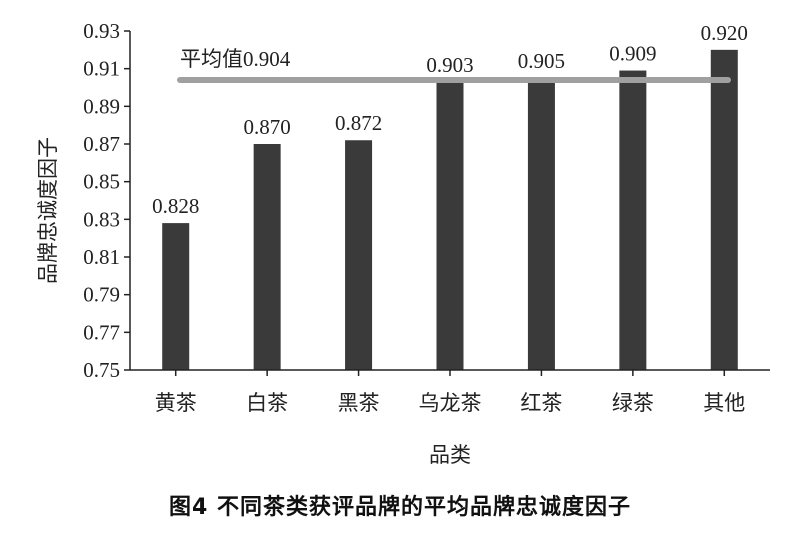 This screenshot has height=554, width=800. Describe the element at coordinates (101, 69) in the screenshot. I see `y-tick-label: 0.91` at that location.